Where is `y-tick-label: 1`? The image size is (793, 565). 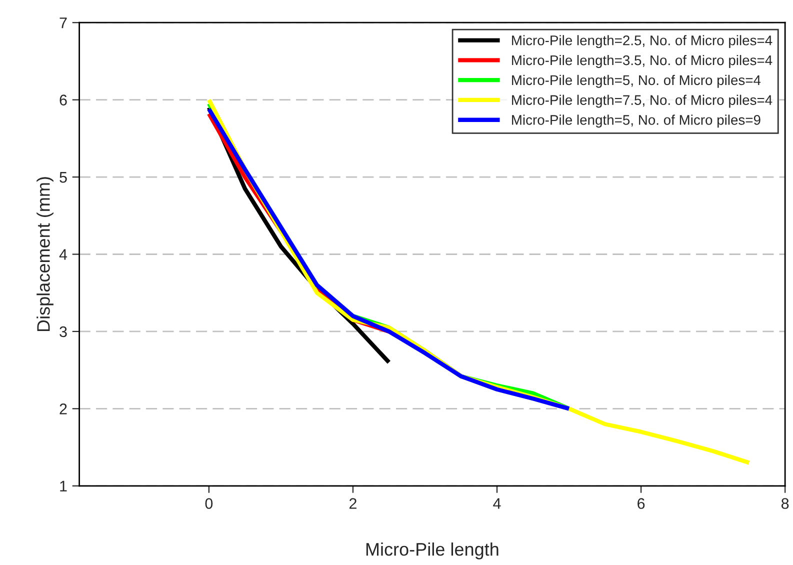 y-tick-label: 1 is located at coordinates (63, 486).